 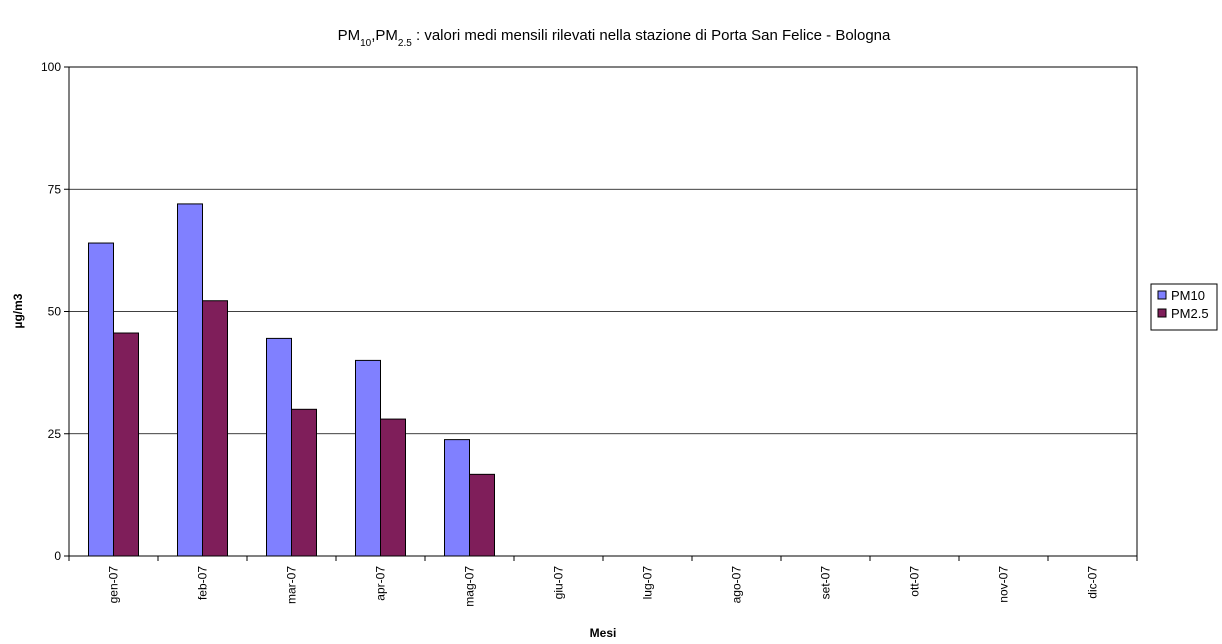 I want to click on x-tick-label: giu-07, so click(x=559, y=583).